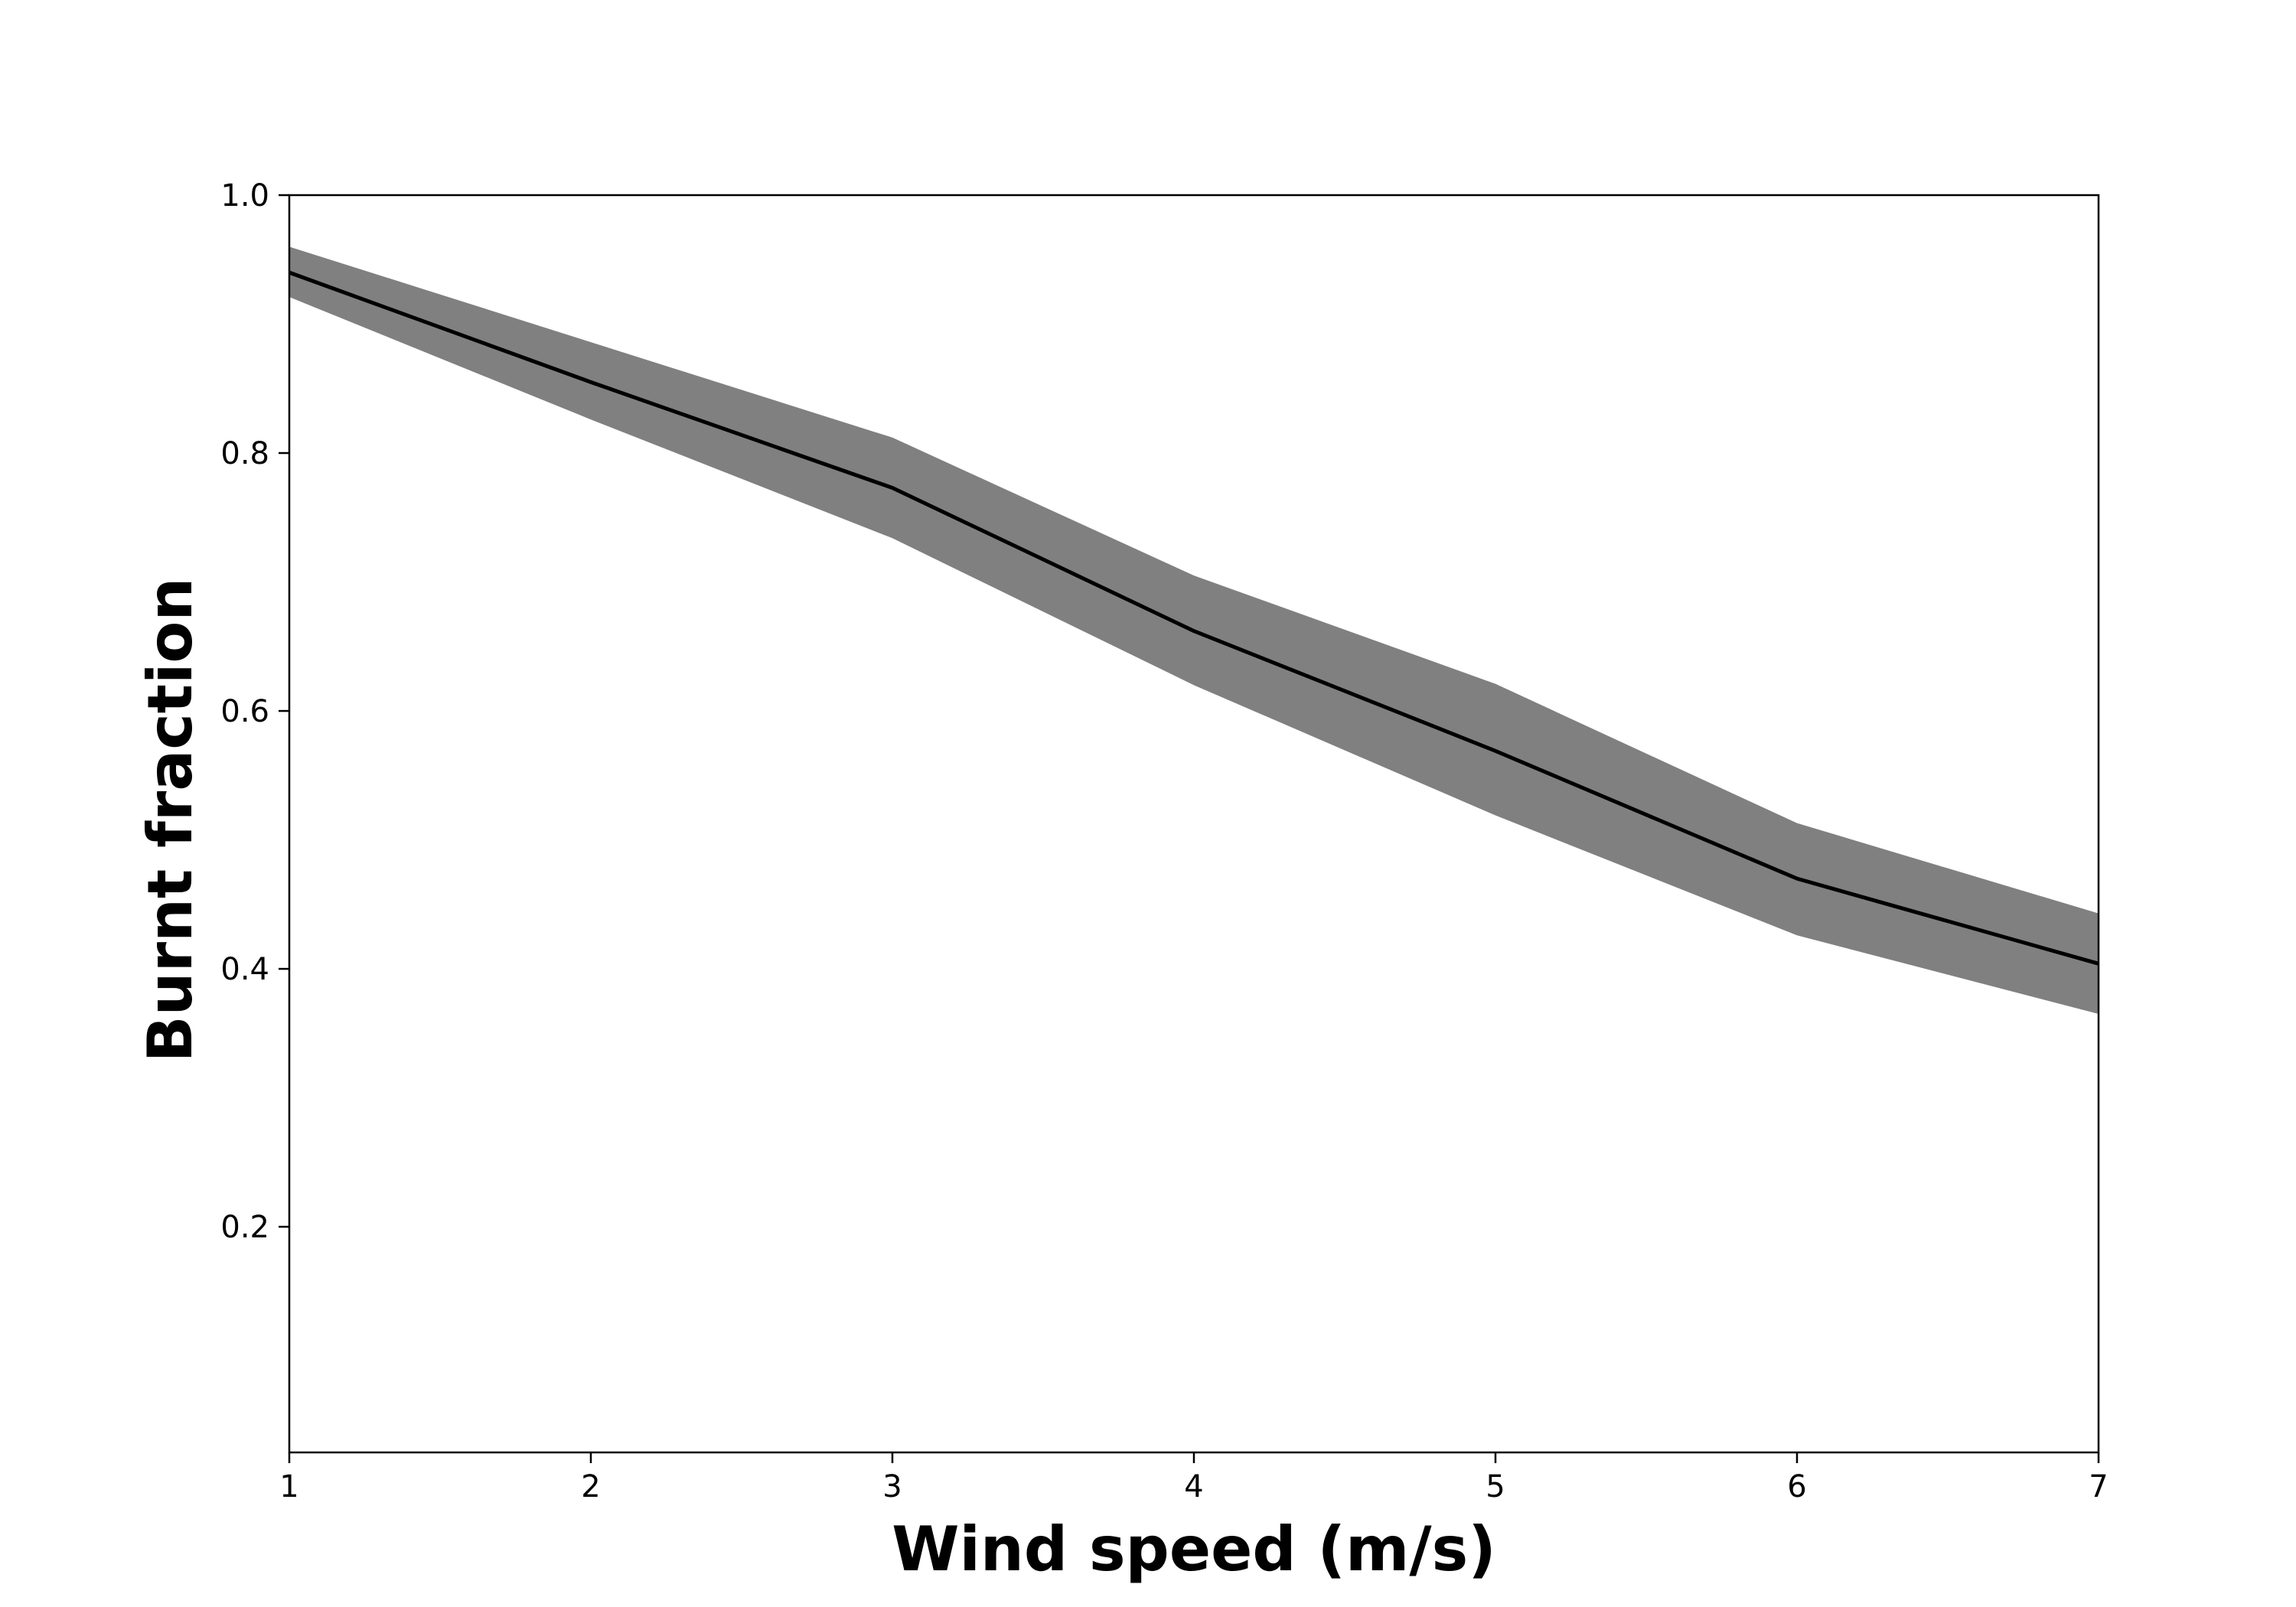  Describe the element at coordinates (244, 454) in the screenshot. I see `y-tick-label: 0.8` at that location.